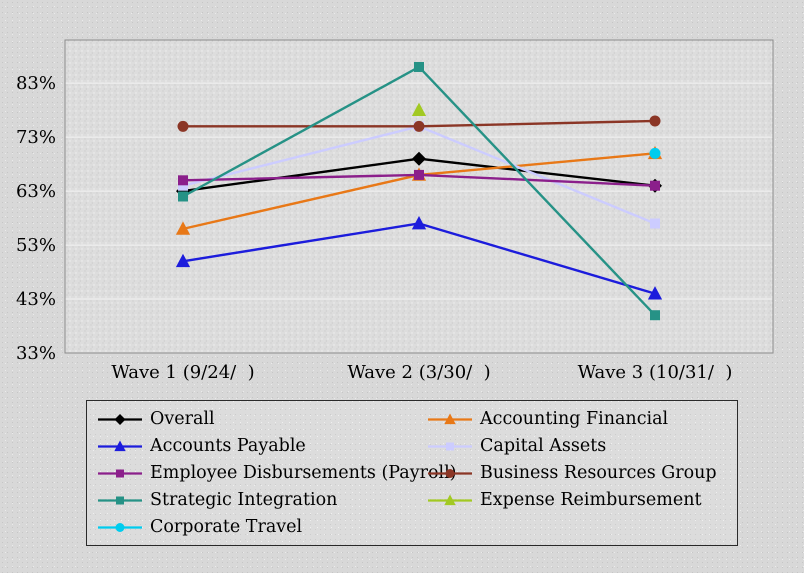 The image size is (804, 573). Describe the element at coordinates (36, 353) in the screenshot. I see `y-axis-tick-label: 33%` at that location.